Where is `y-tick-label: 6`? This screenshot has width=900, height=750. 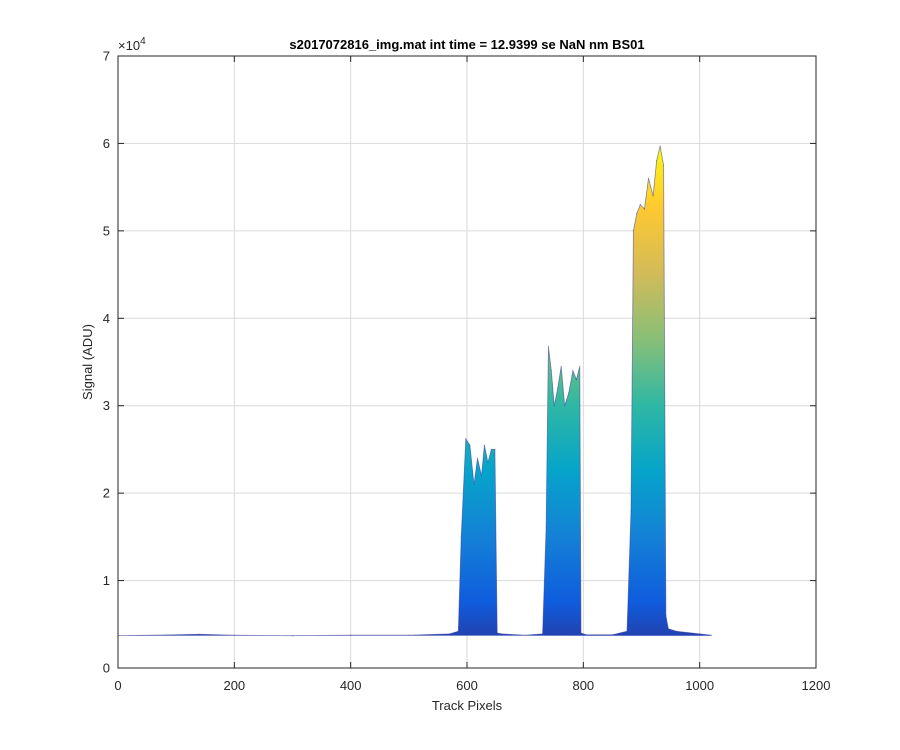
y-tick-label: 6 is located at coordinates (106, 143).